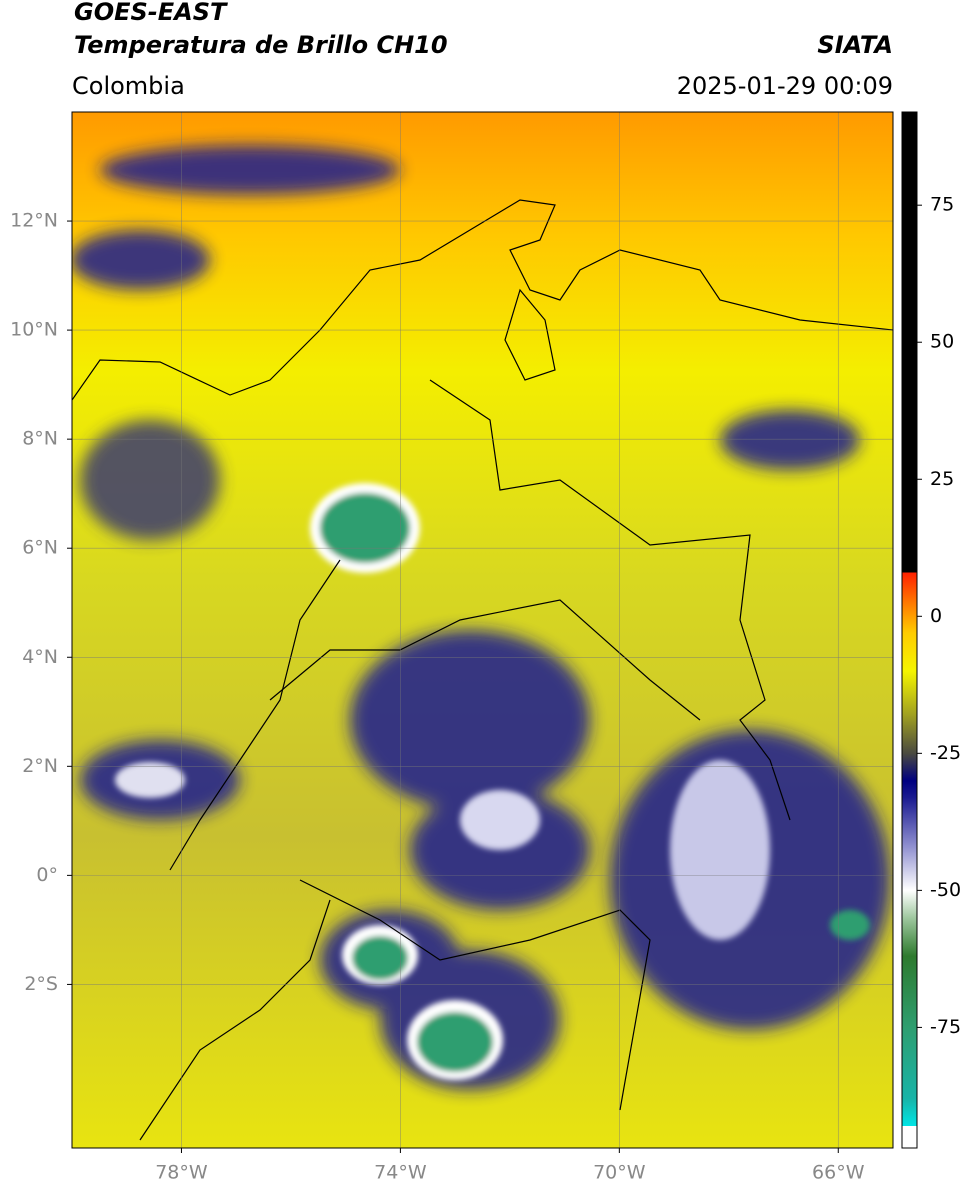 This screenshot has width=966, height=1190. I want to click on datetime: 2025-01-29 00:09, so click(785, 86).